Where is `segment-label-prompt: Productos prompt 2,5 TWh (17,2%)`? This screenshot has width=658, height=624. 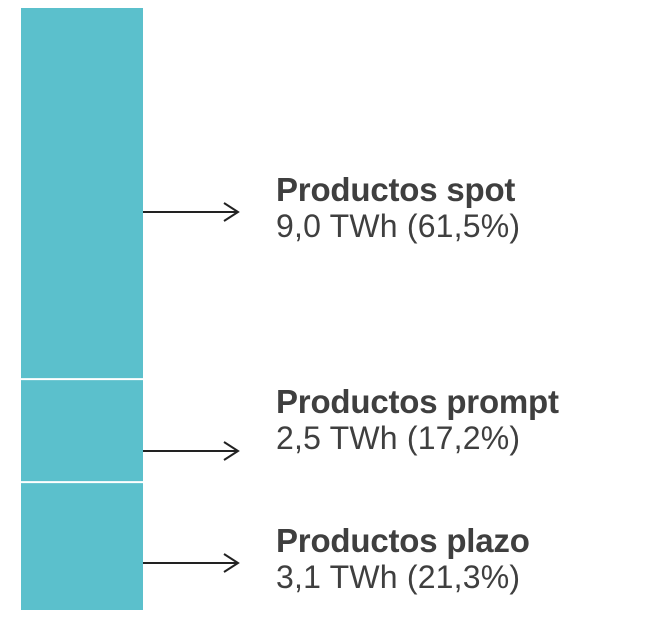 segment-label-prompt: Productos prompt 2,5 TWh (17,2%) is located at coordinates (417, 420).